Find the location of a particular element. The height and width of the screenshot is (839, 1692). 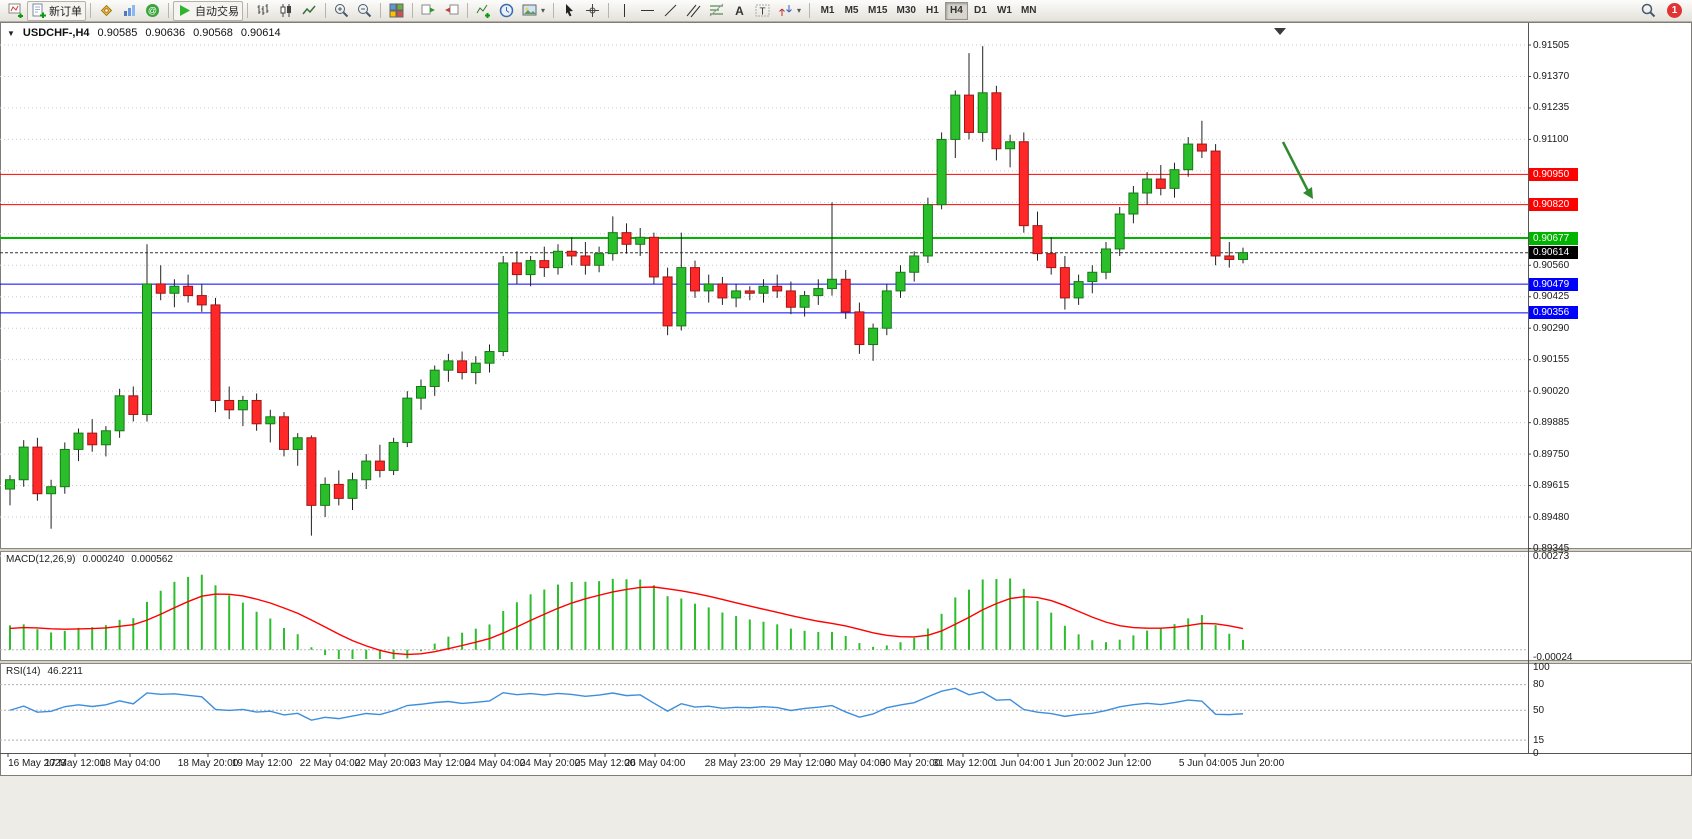

zoom-in-button is located at coordinates (341, 11).